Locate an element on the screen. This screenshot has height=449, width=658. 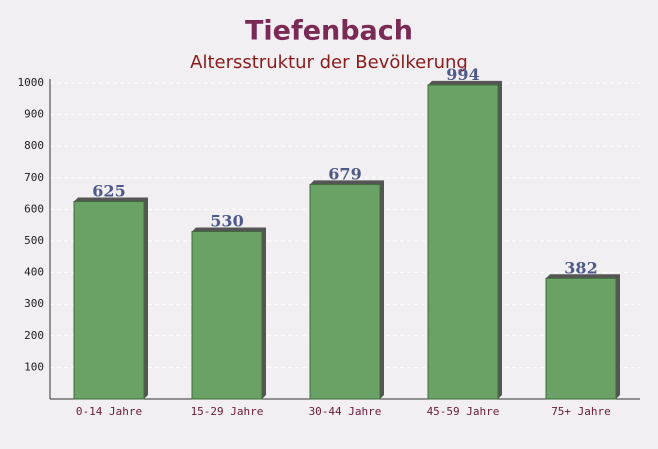
y-tick-label: 1000 is located at coordinates (31, 82).